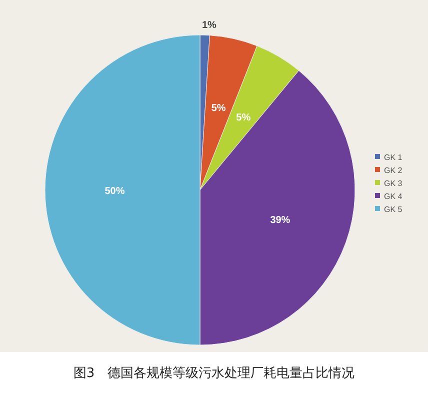 The width and height of the screenshot is (428, 394). I want to click on text: 图3 德国各规模等级污水处理厂耗电量占比情况, so click(214, 373).